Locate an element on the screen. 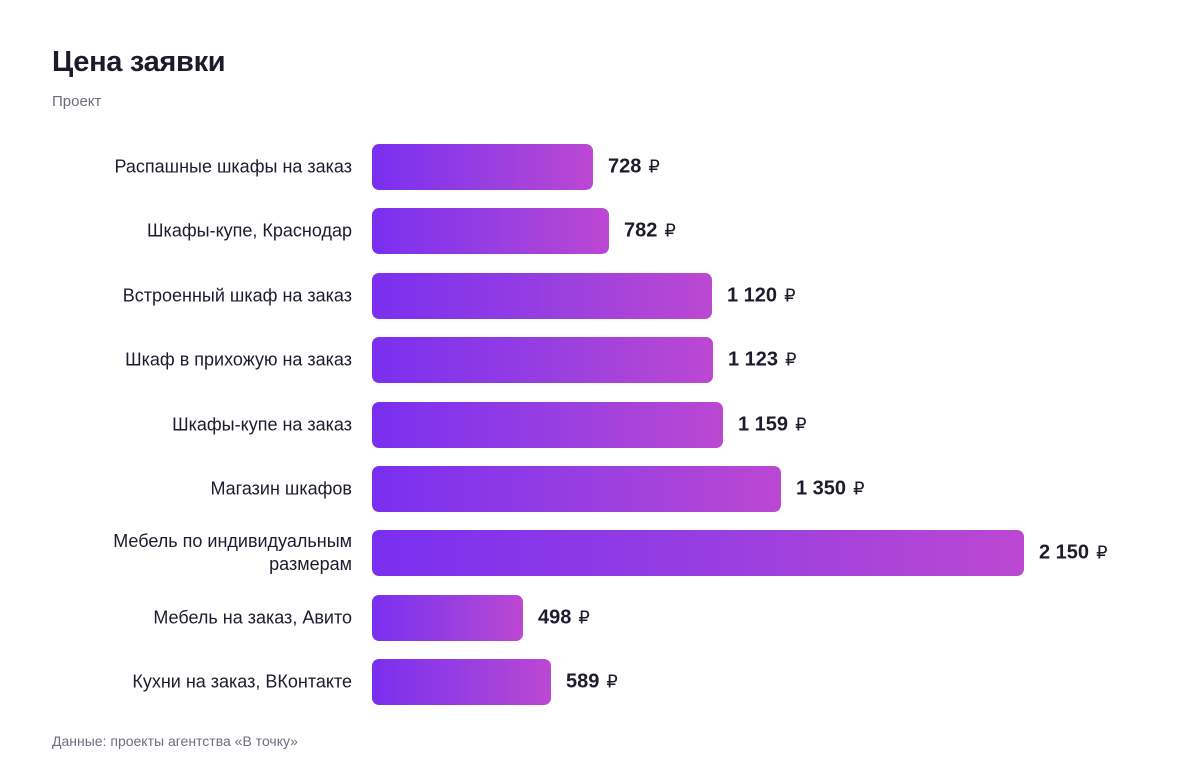  value-number: 1 159 is located at coordinates (763, 424).